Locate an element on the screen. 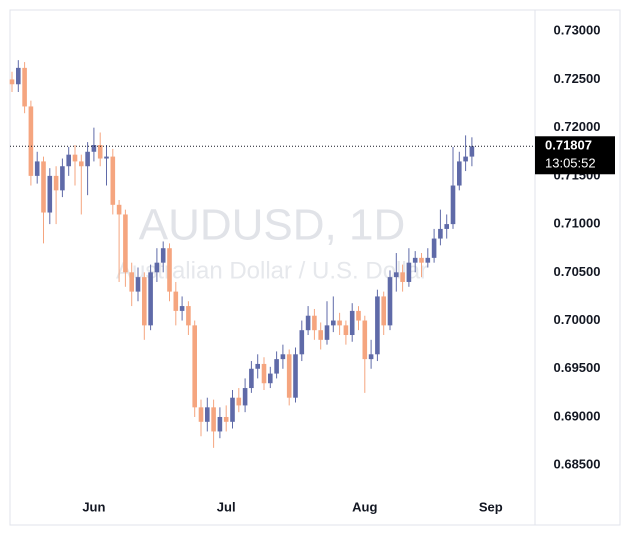  y-tick-label: 0.70500 is located at coordinates (577, 271).